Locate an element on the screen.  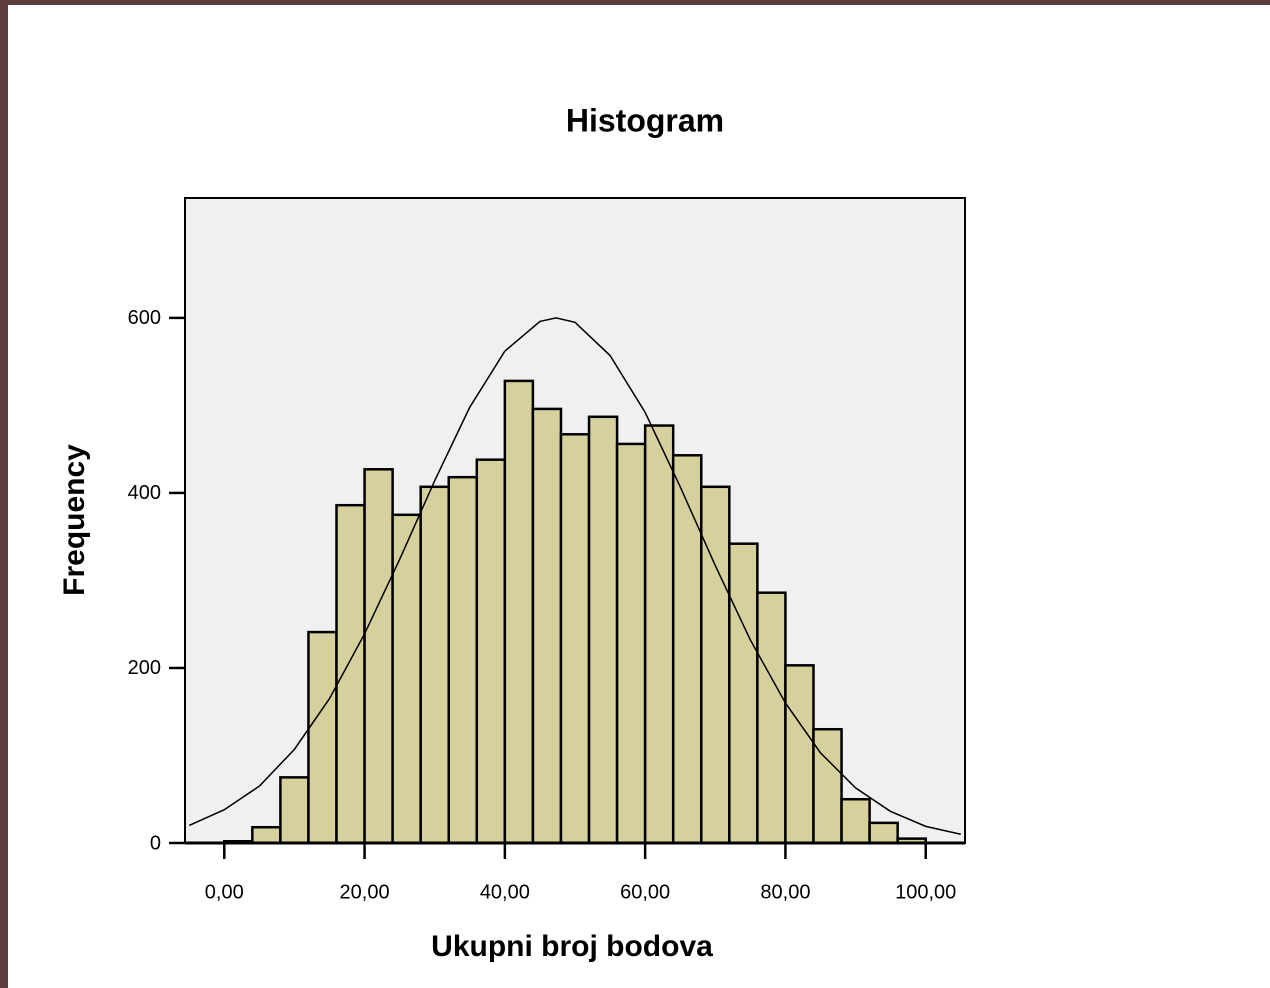
x-tick-label: 60,00 is located at coordinates (645, 892).